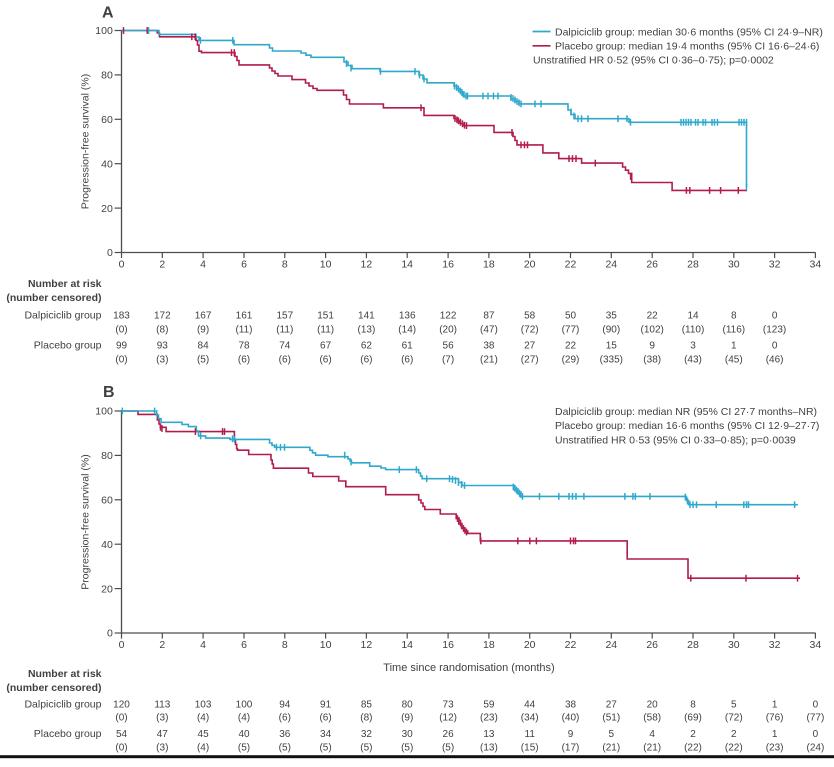  What do you see at coordinates (107, 120) in the screenshot?
I see `svg-text: 60` at bounding box center [107, 120].